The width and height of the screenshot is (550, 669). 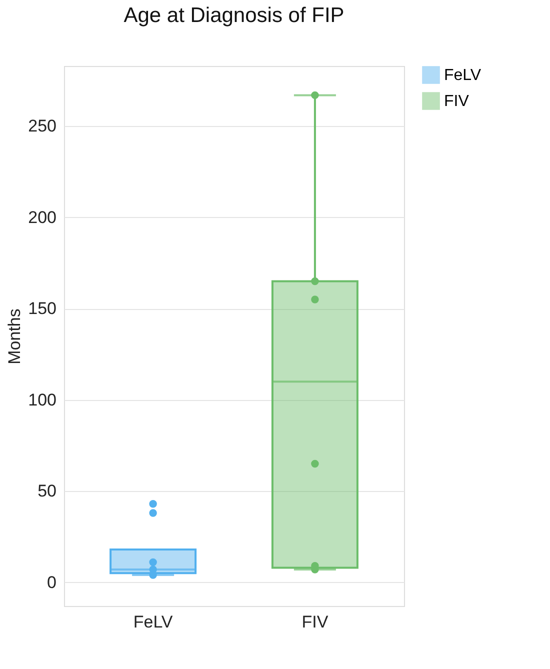 What do you see at coordinates (42, 308) in the screenshot?
I see `y-tick-label: 150` at bounding box center [42, 308].